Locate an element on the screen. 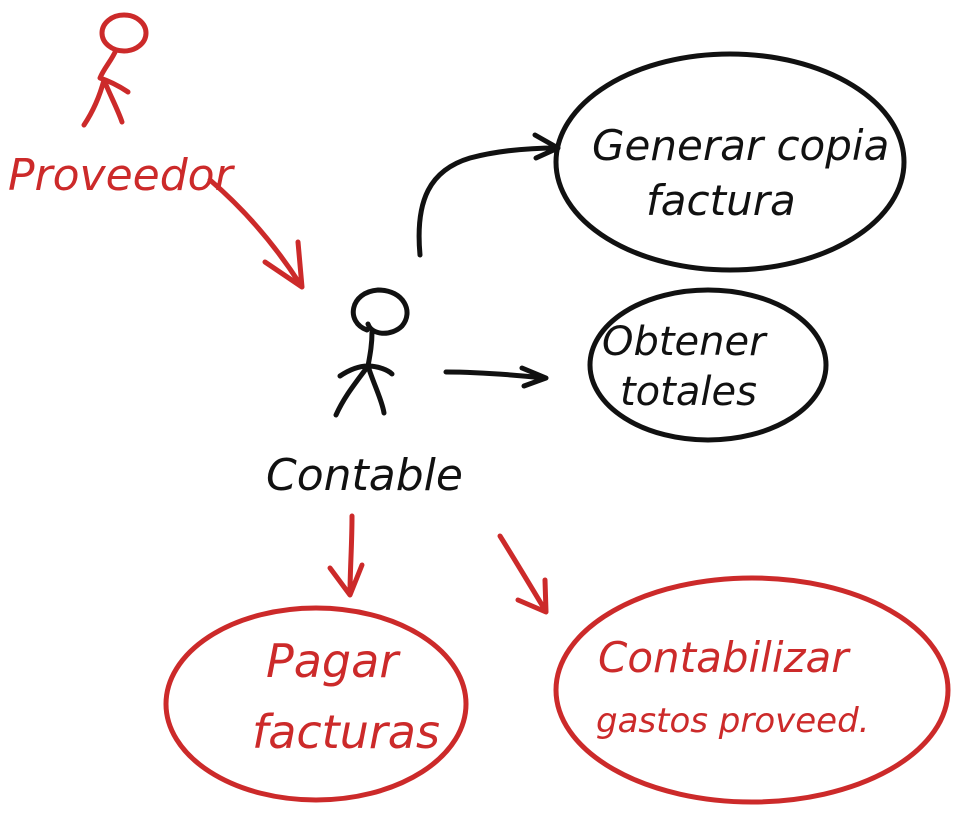  use-case-pagar-facturas-line2: facturas is located at coordinates (346, 732).